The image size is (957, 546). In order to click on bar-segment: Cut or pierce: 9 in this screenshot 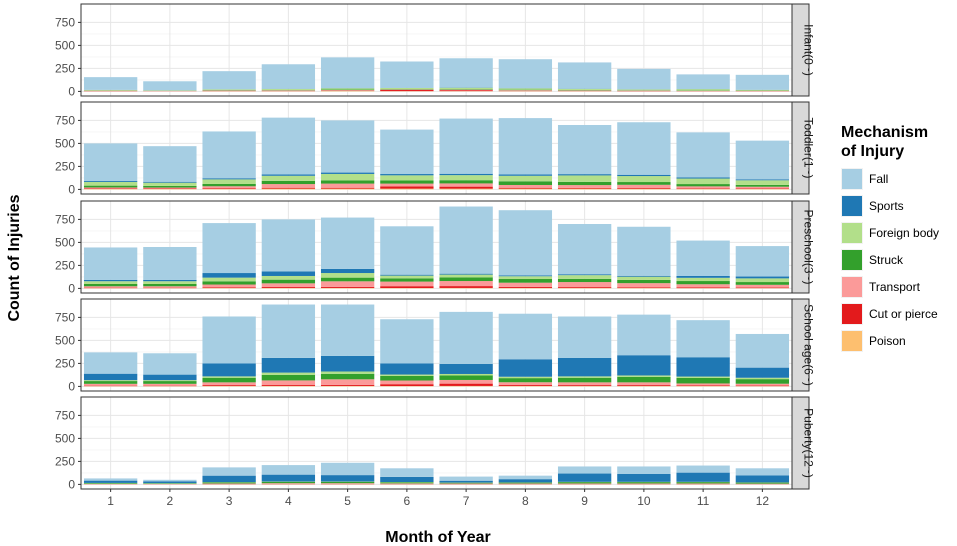, I will do `click(584, 188)`.